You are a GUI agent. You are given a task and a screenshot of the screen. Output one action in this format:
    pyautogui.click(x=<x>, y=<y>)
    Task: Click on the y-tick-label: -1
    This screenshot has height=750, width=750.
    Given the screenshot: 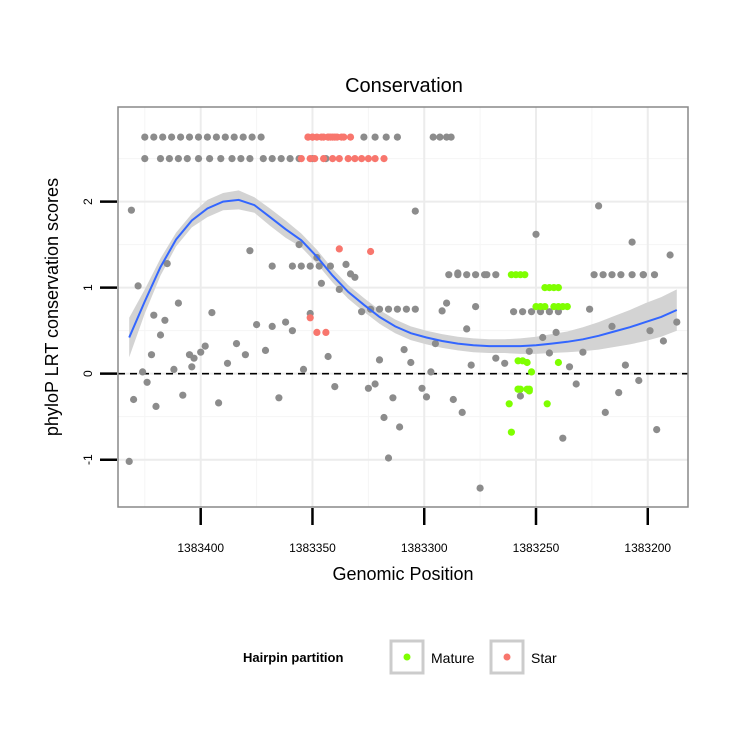 What is the action you would take?
    pyautogui.click(x=88, y=459)
    